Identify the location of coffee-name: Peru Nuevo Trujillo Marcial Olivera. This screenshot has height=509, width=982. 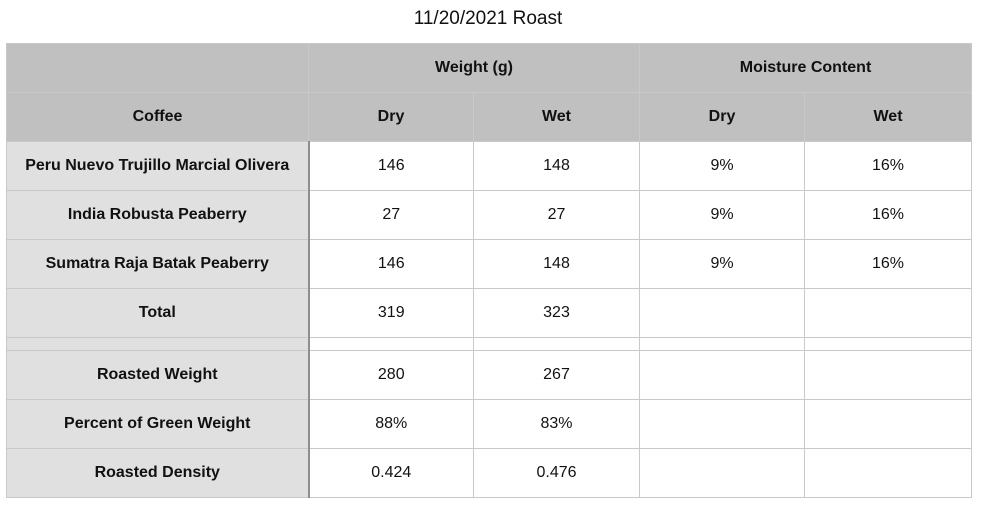
(157, 166).